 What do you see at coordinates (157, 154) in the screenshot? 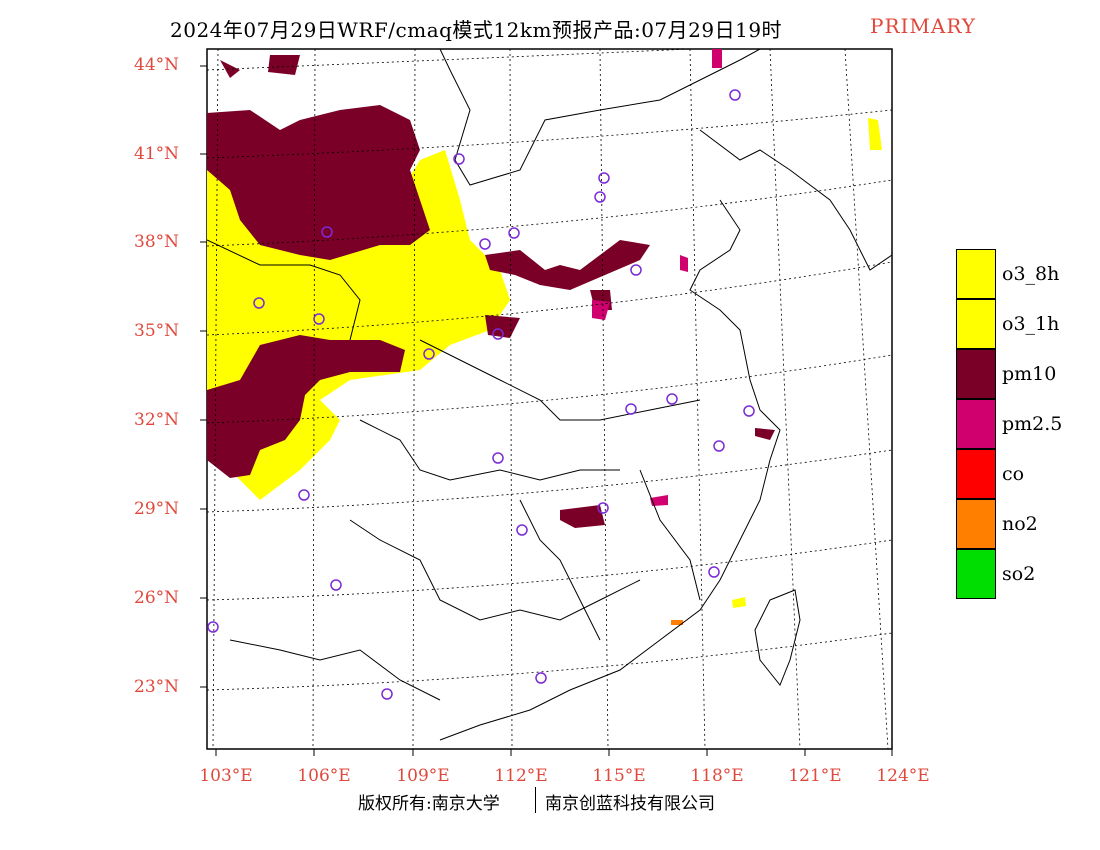
I see `lat-label-41n: 41°N` at bounding box center [157, 154].